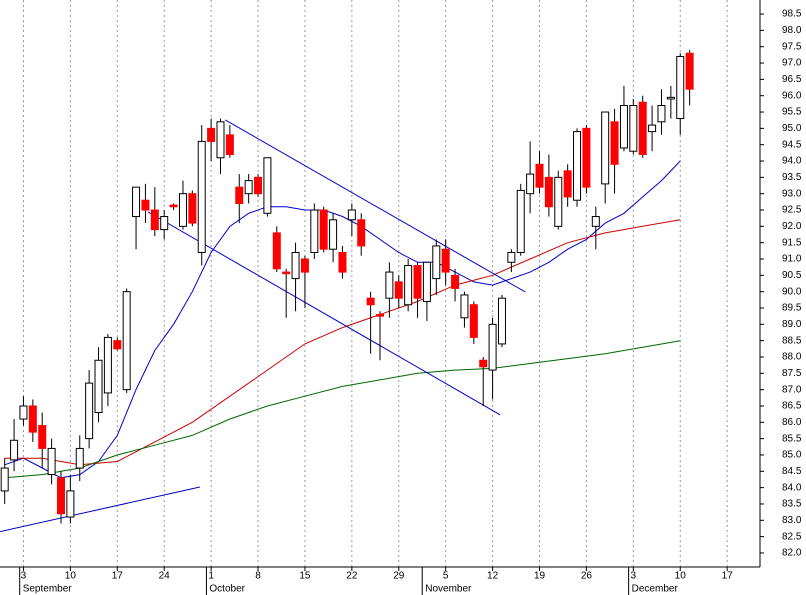  Describe the element at coordinates (792, 471) in the screenshot. I see `y-tick-label: 84.5` at that location.